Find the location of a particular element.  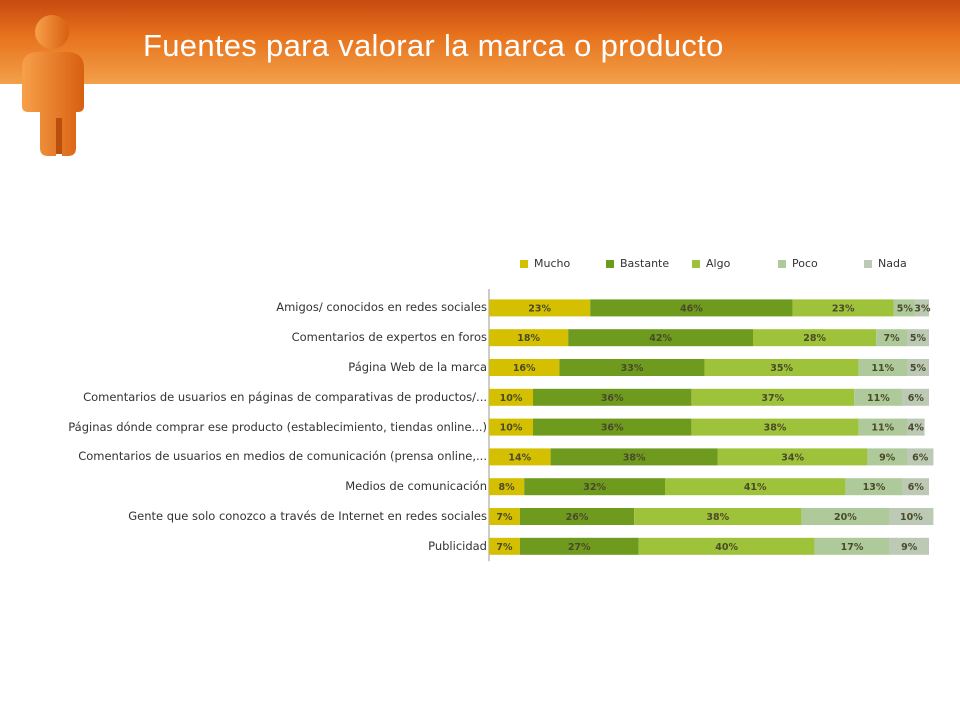

legend-item: Mucho is located at coordinates (563, 263).